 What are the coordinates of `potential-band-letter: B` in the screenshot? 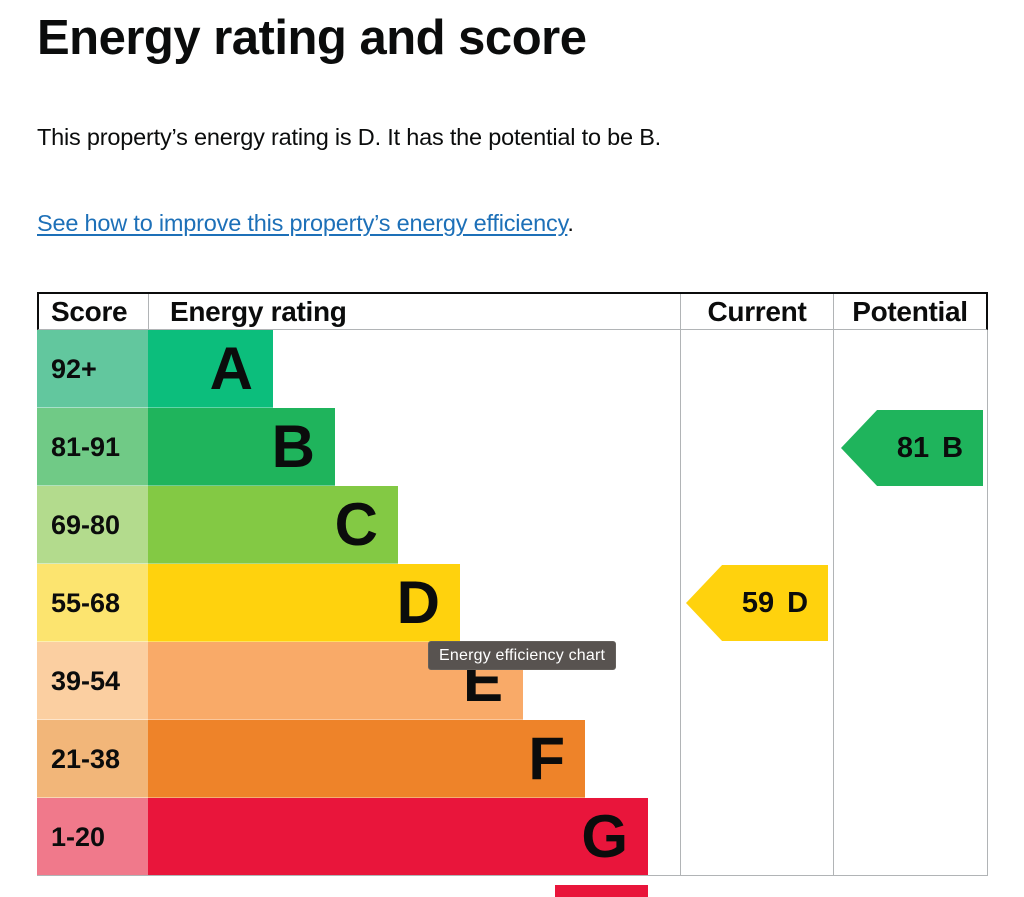 It's located at (953, 447).